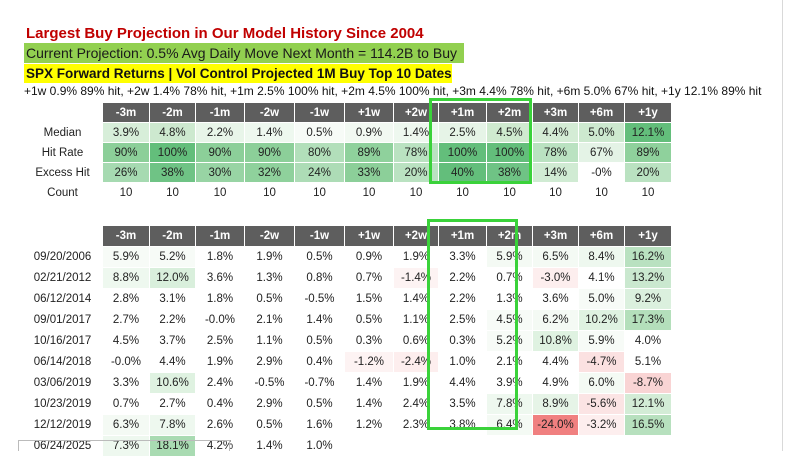 The image size is (792, 457). I want to click on value-cell: 1.1%, so click(416, 320).